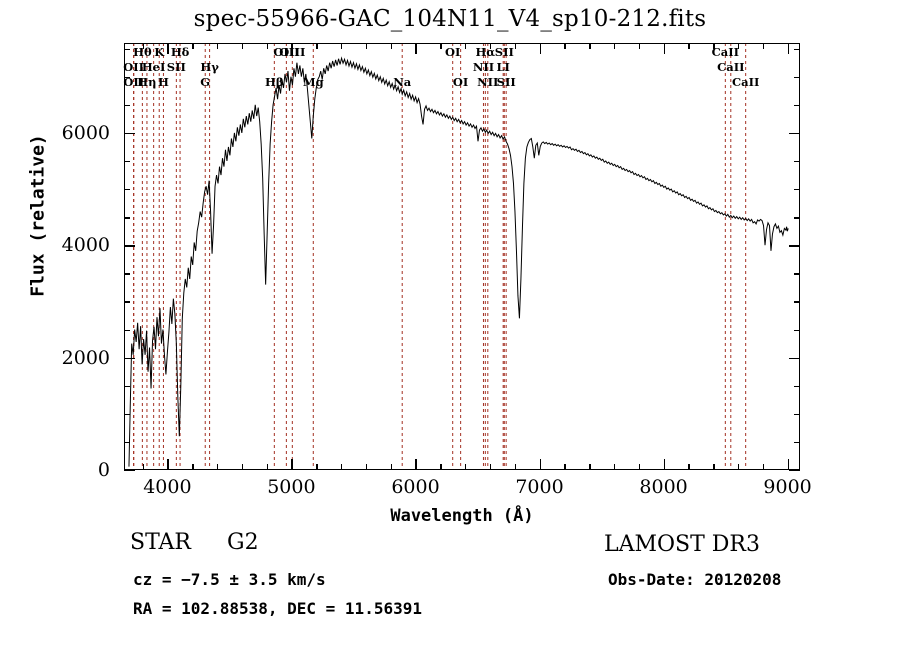 The height and width of the screenshot is (649, 900). Describe the element at coordinates (85, 357) in the screenshot. I see `y-tick-label: 2000` at that location.